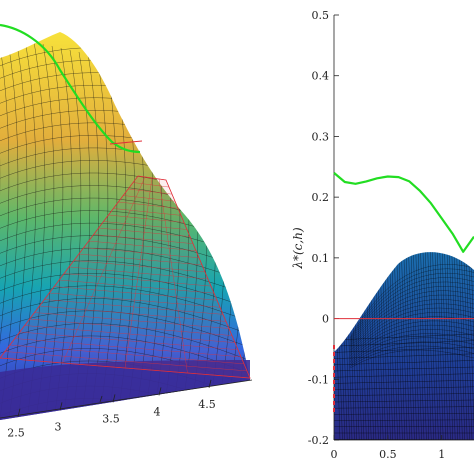  I want to click on right-y-tick-label: 0.4, so click(321, 76).